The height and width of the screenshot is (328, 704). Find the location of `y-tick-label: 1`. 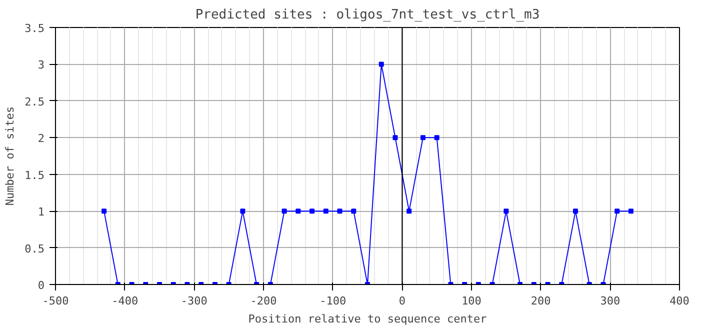

y-tick-label: 1 is located at coordinates (41, 212).